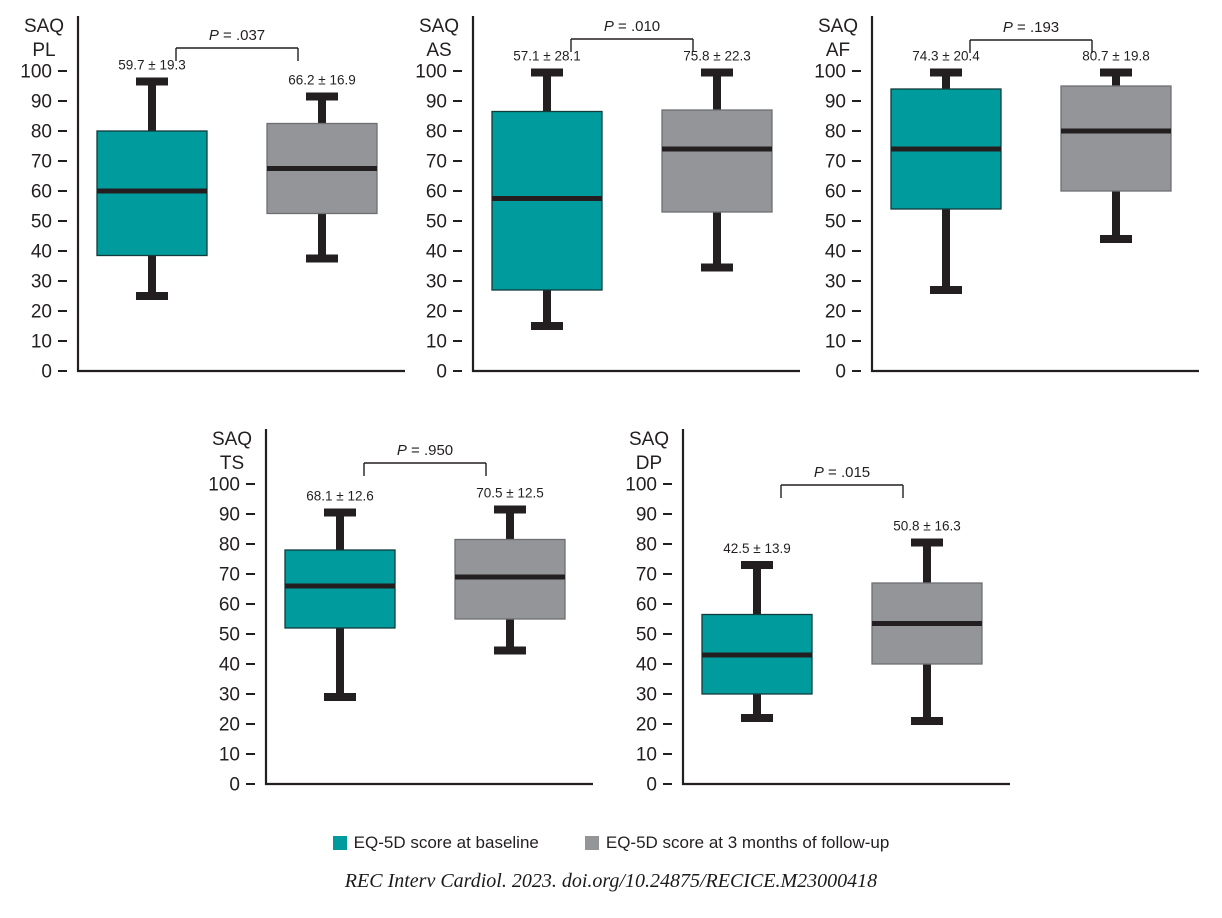 Image resolution: width=1222 pixels, height=918 pixels. I want to click on mean-sd-label: 42.5 ± 13.9, so click(756, 548).